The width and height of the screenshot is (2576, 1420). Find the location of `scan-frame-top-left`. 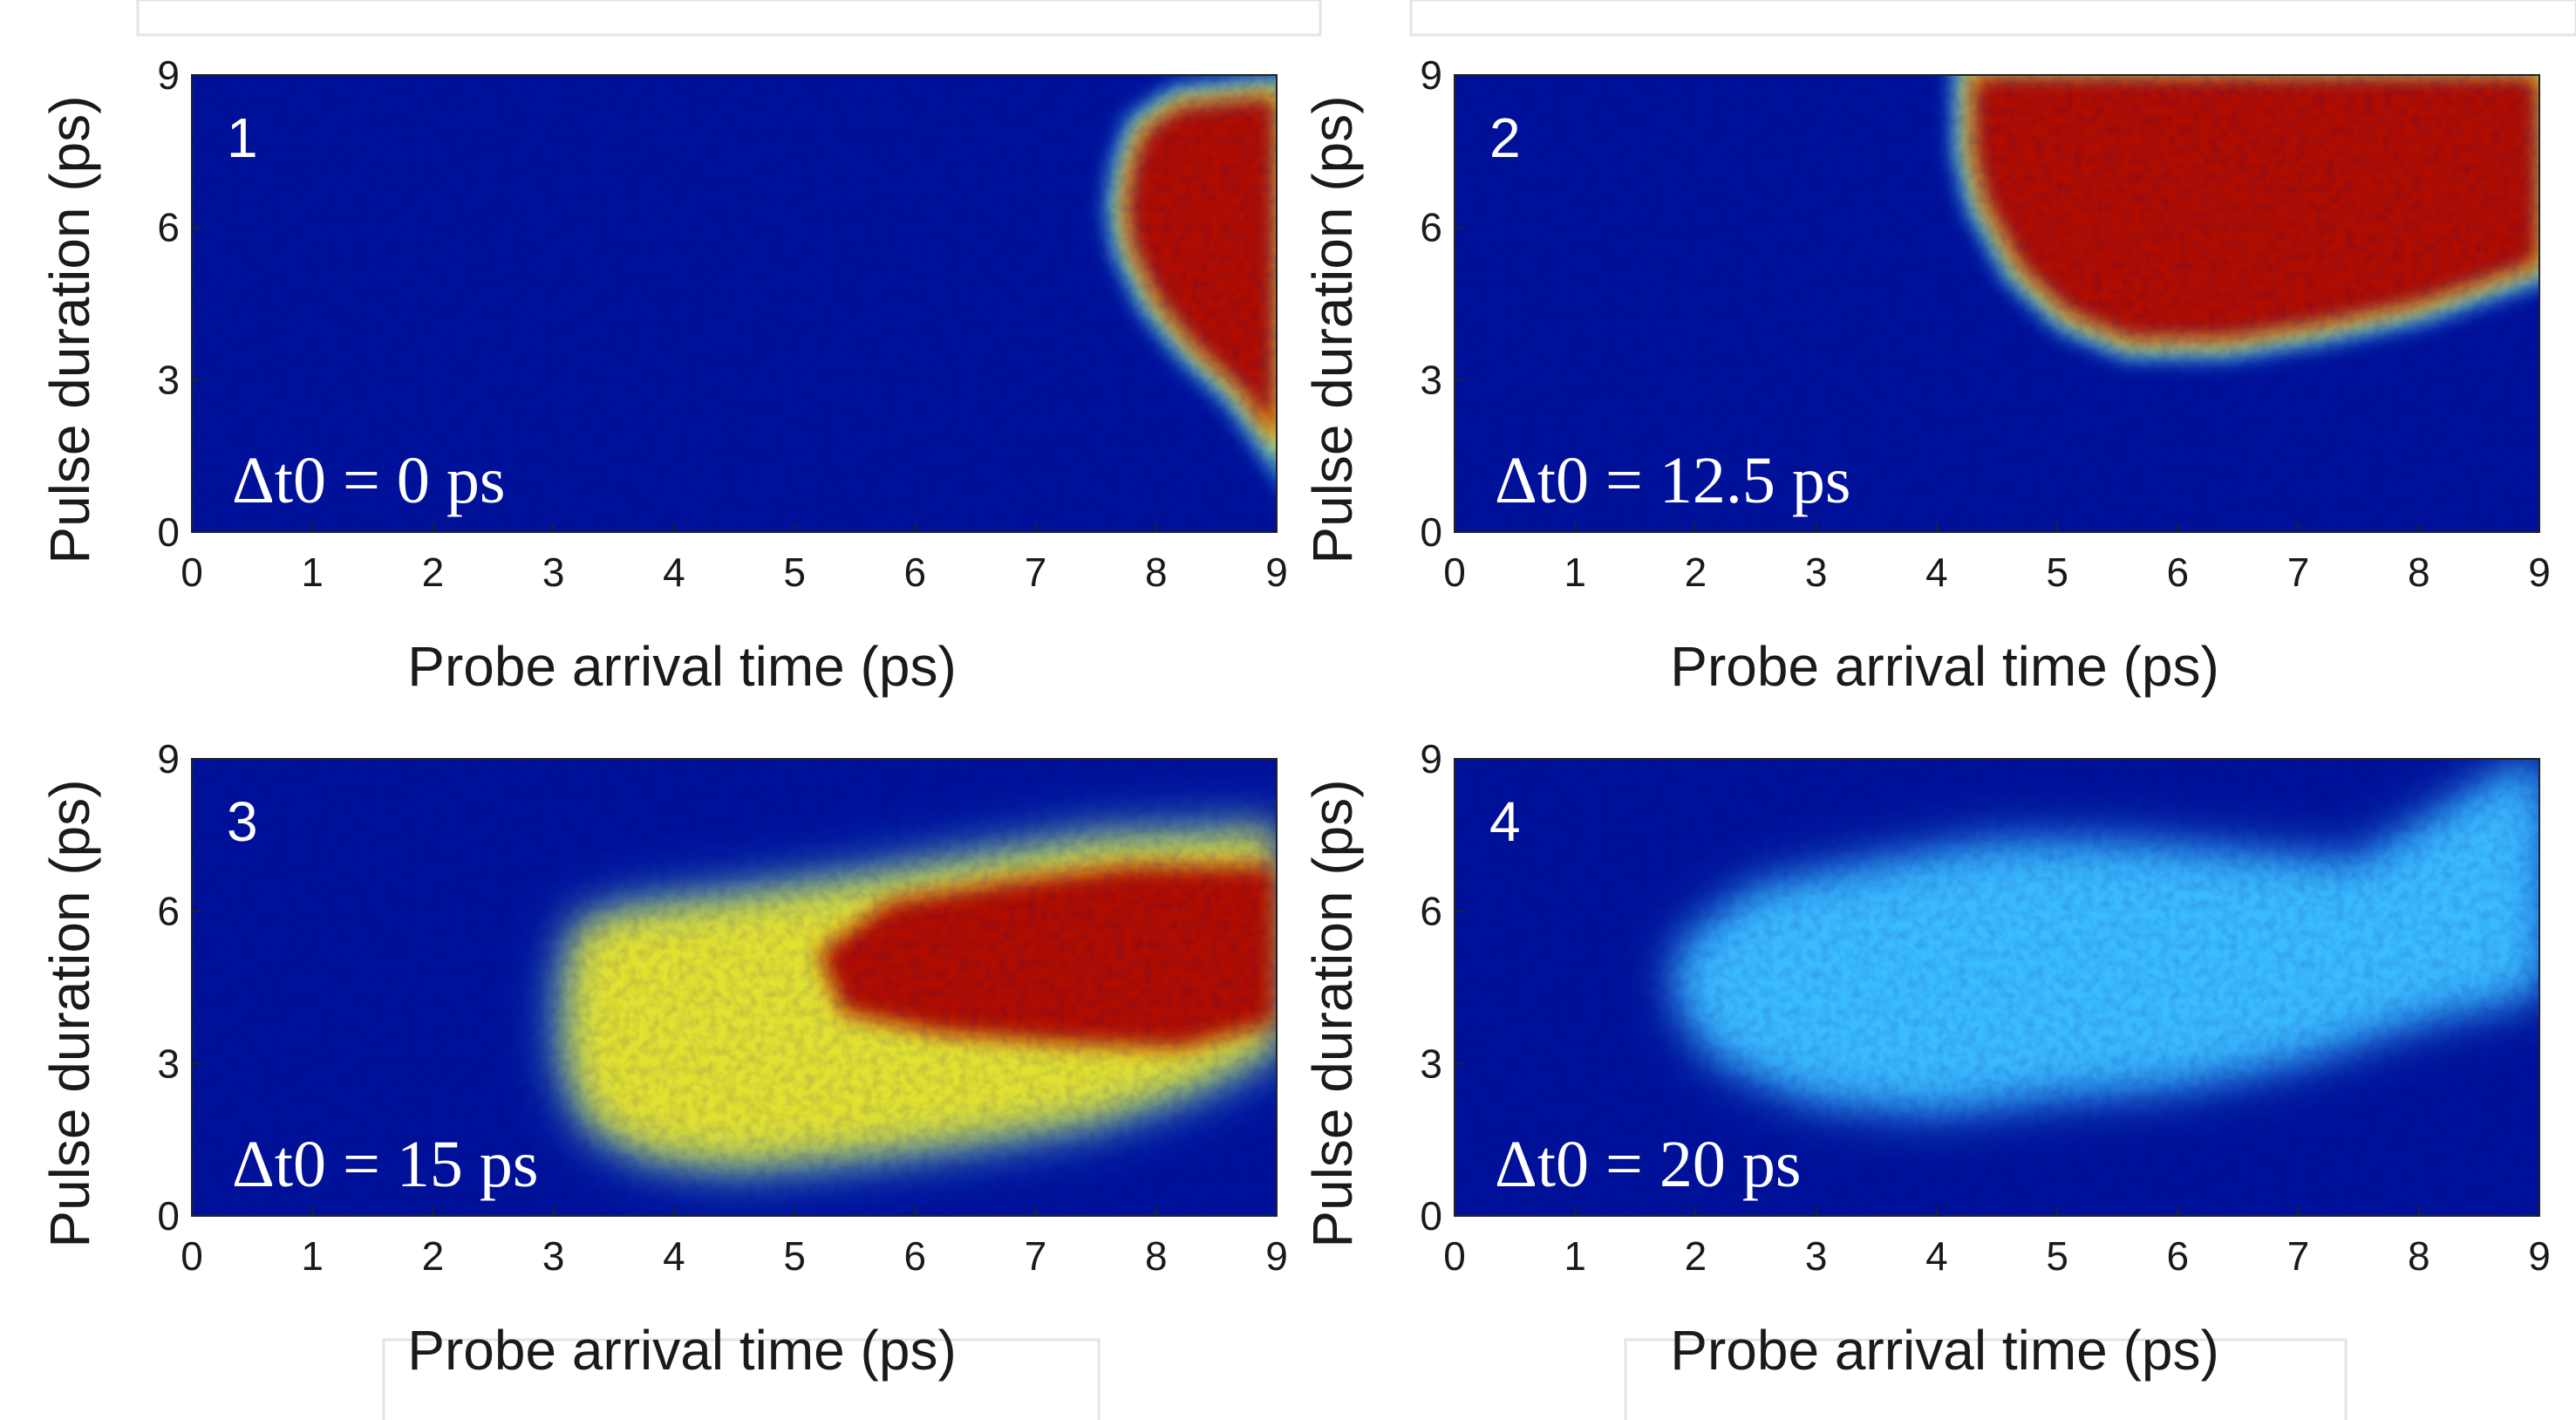

scan-frame-top-left is located at coordinates (729, 19).